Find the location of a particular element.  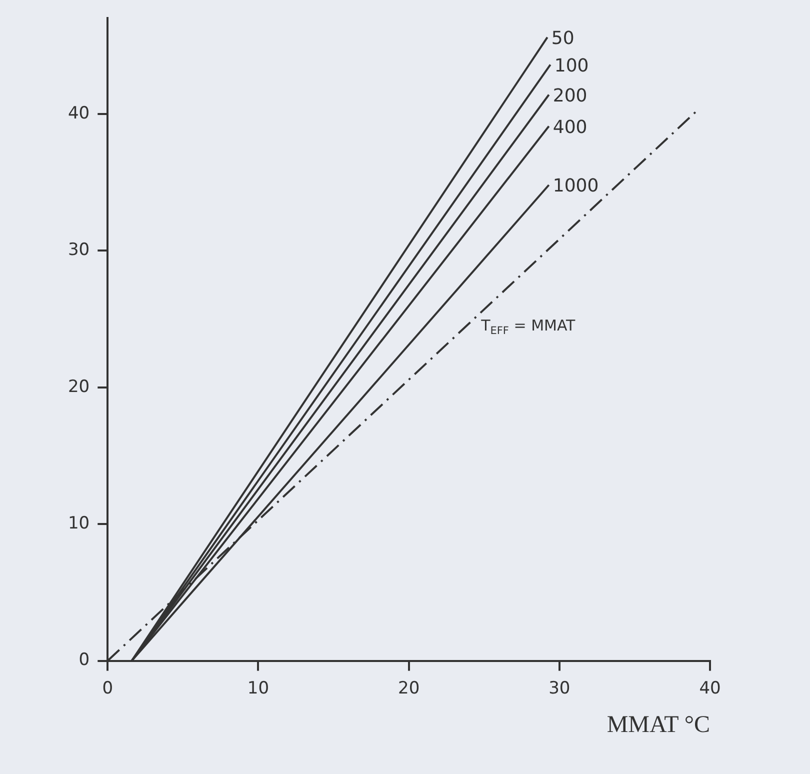

series-label: 200 is located at coordinates (570, 95).